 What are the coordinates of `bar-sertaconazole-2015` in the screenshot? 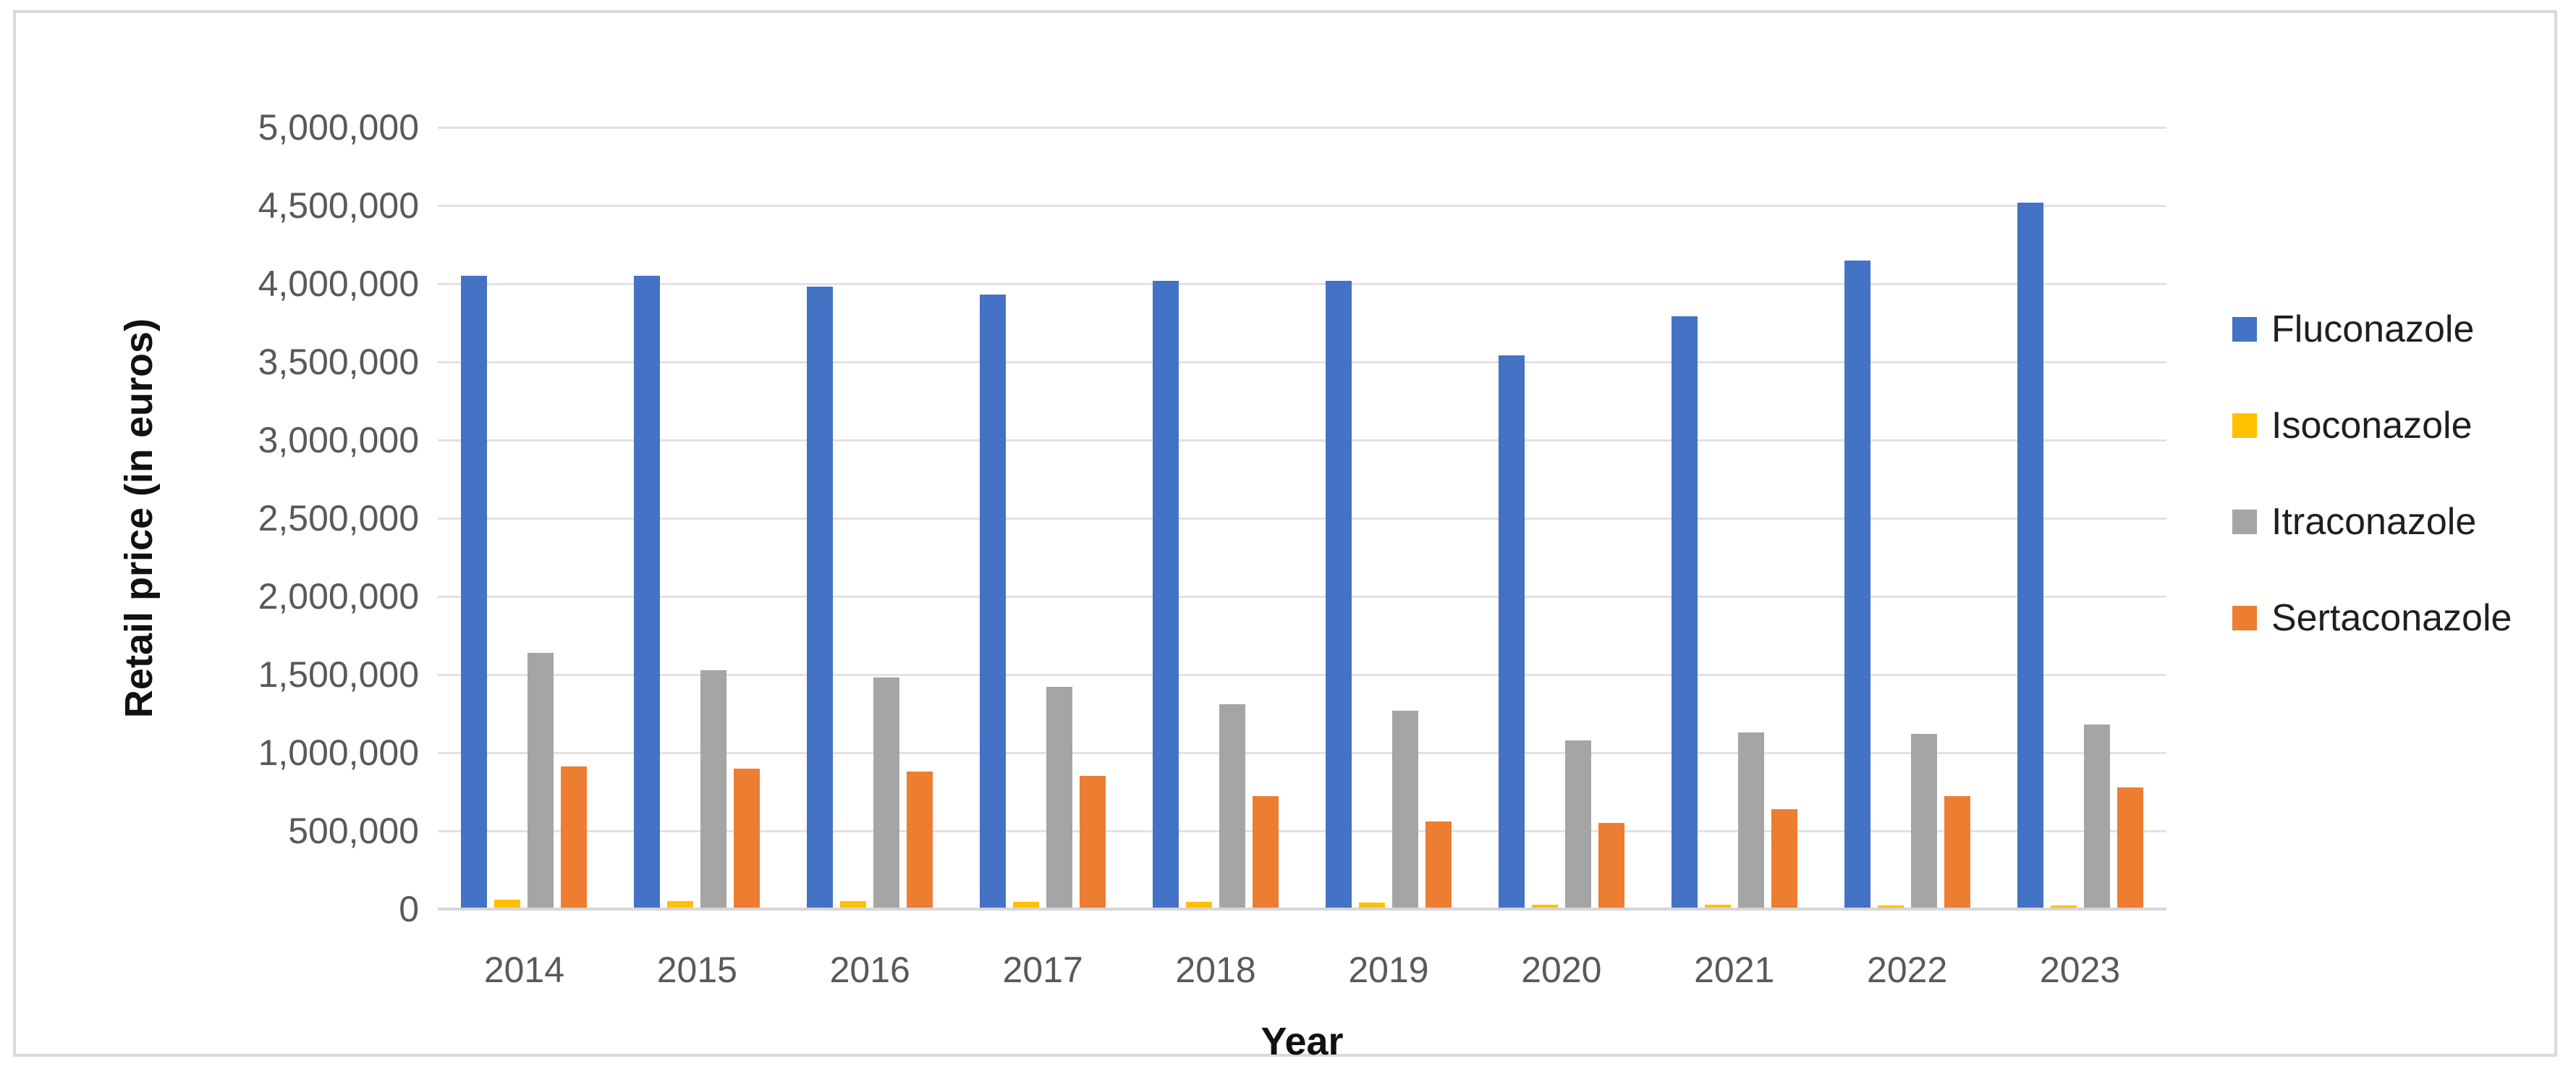 It's located at (747, 839).